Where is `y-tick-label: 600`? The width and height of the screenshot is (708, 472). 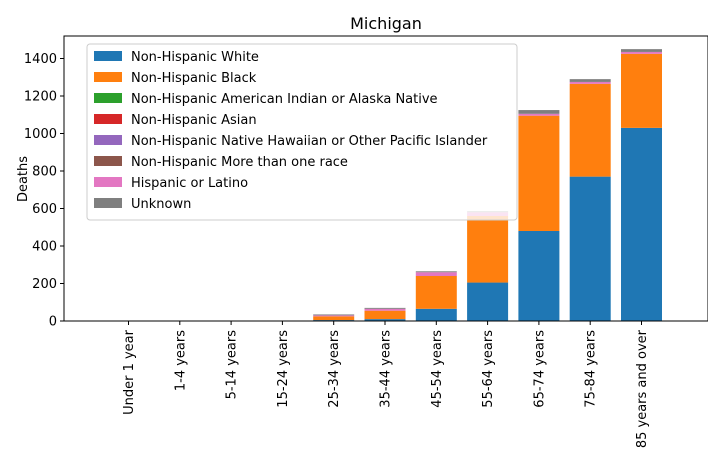 y-tick-label: 600 is located at coordinates (44, 209).